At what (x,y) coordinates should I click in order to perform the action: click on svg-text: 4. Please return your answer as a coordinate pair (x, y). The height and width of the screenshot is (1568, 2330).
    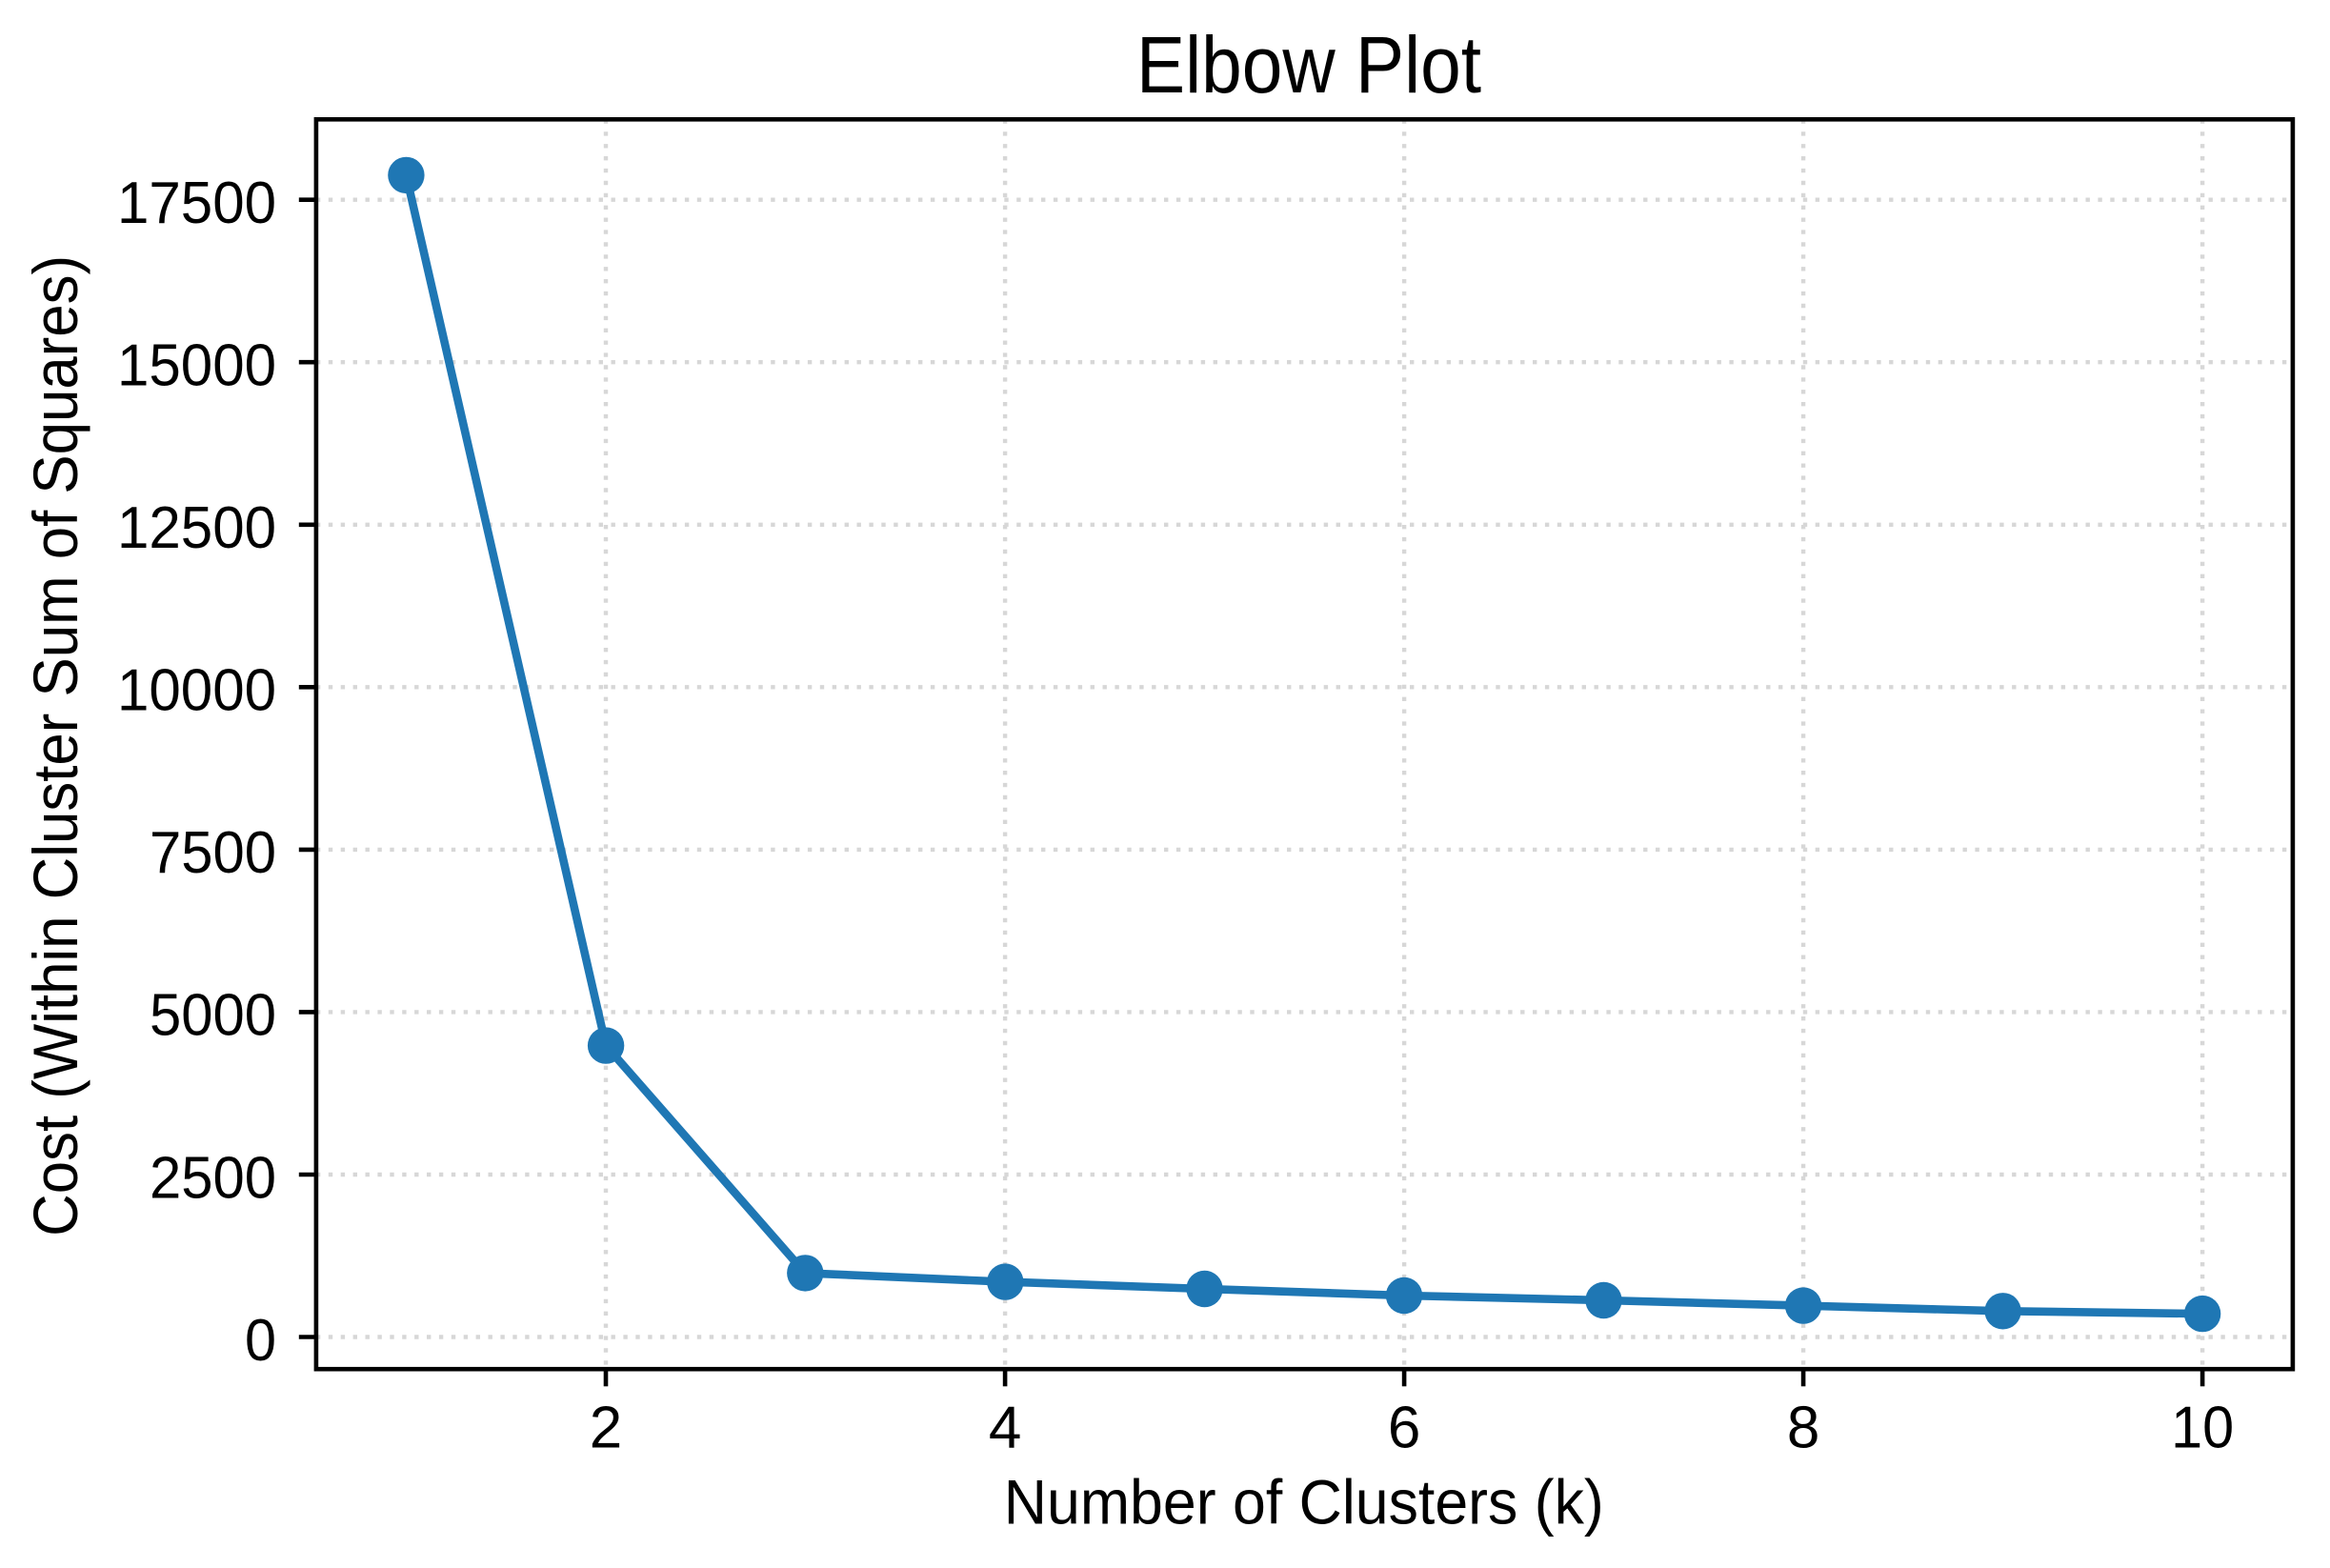
    Looking at the image, I should click on (1005, 1429).